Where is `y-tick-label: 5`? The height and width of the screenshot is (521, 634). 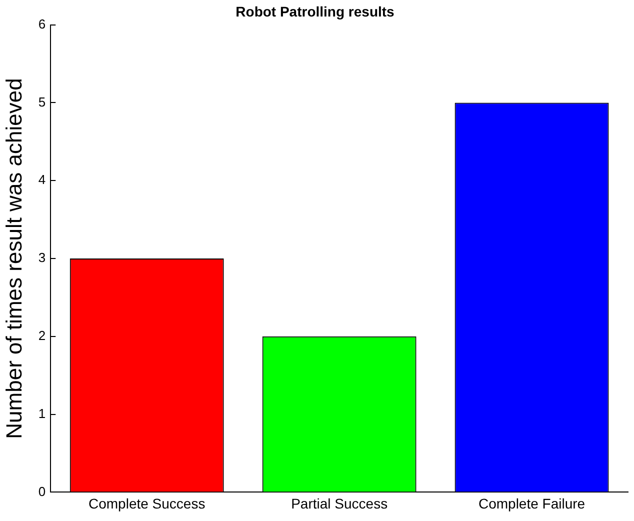 y-tick-label: 5 is located at coordinates (42, 102).